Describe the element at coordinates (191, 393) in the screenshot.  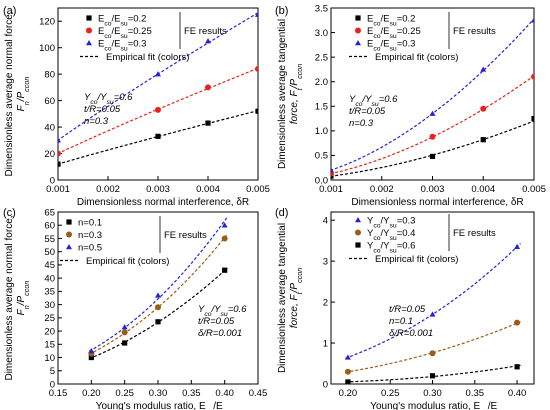
I see `x-tick-label: 0.35` at that location.